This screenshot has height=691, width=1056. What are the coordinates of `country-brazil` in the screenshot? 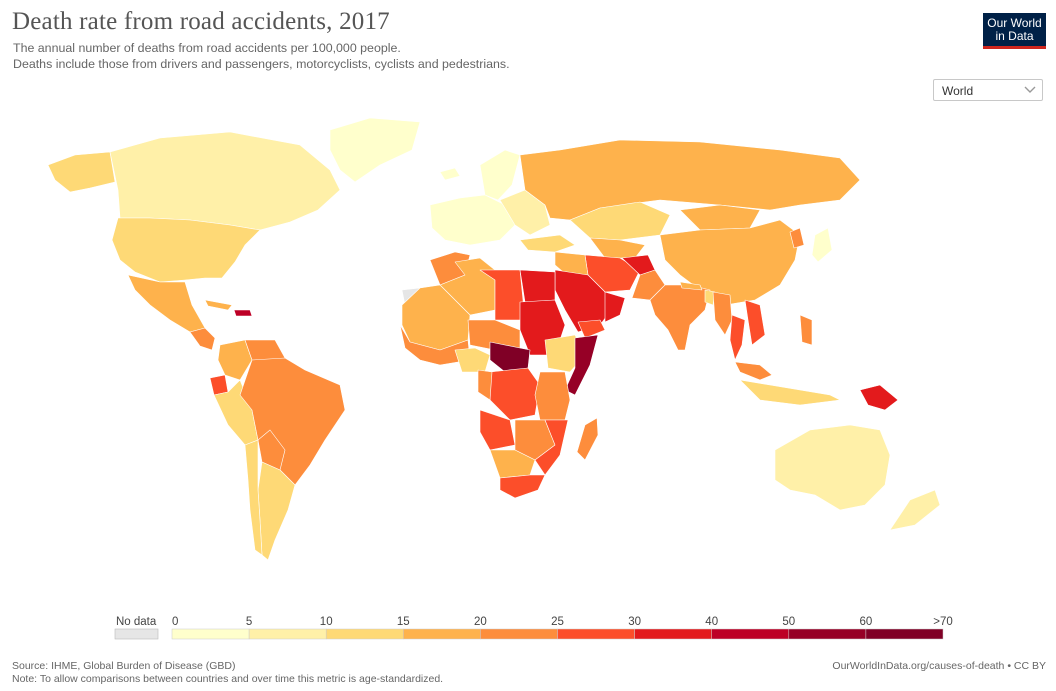 It's located at (292, 421).